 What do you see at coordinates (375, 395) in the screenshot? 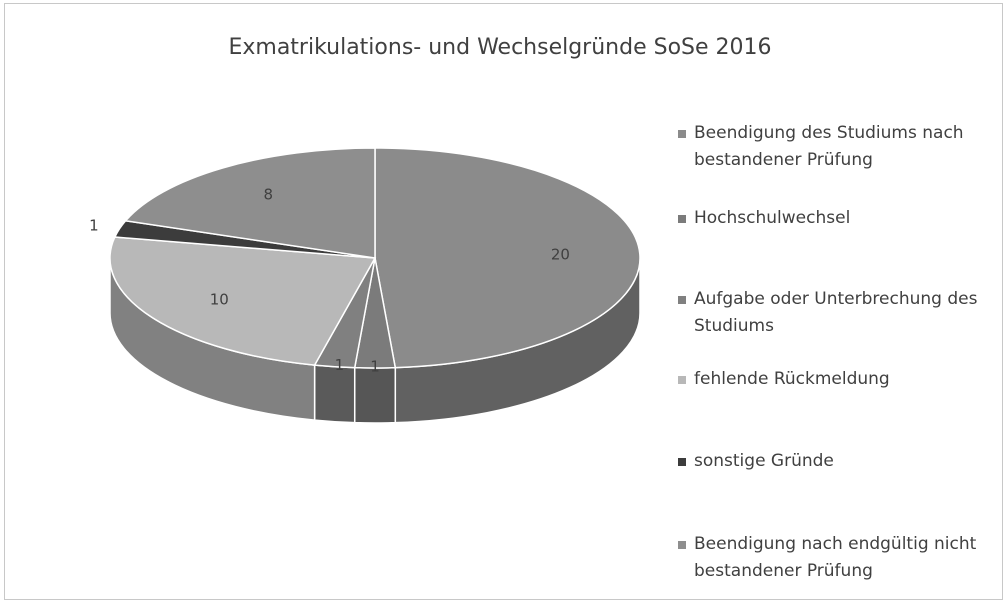
I see `pie-side` at bounding box center [375, 395].